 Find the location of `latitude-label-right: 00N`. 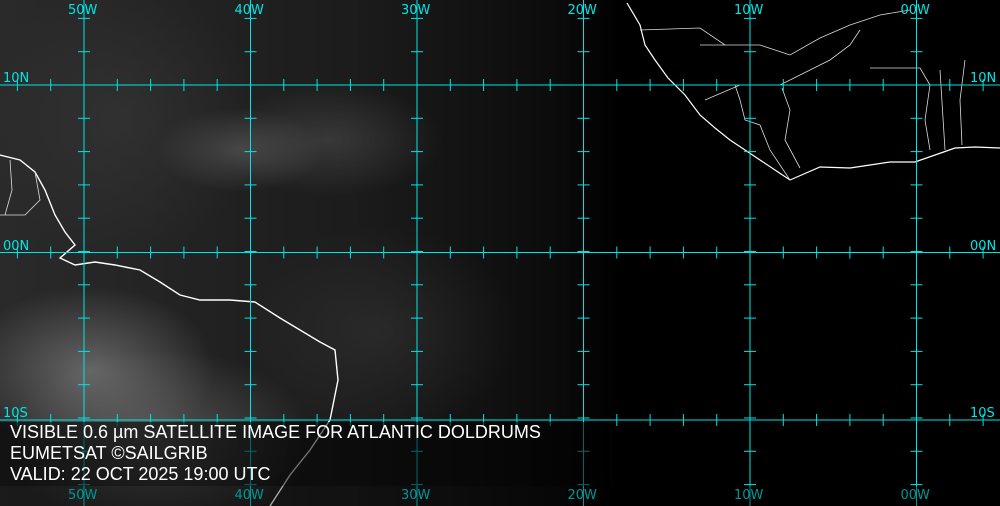

latitude-label-right: 00N is located at coordinates (983, 246).